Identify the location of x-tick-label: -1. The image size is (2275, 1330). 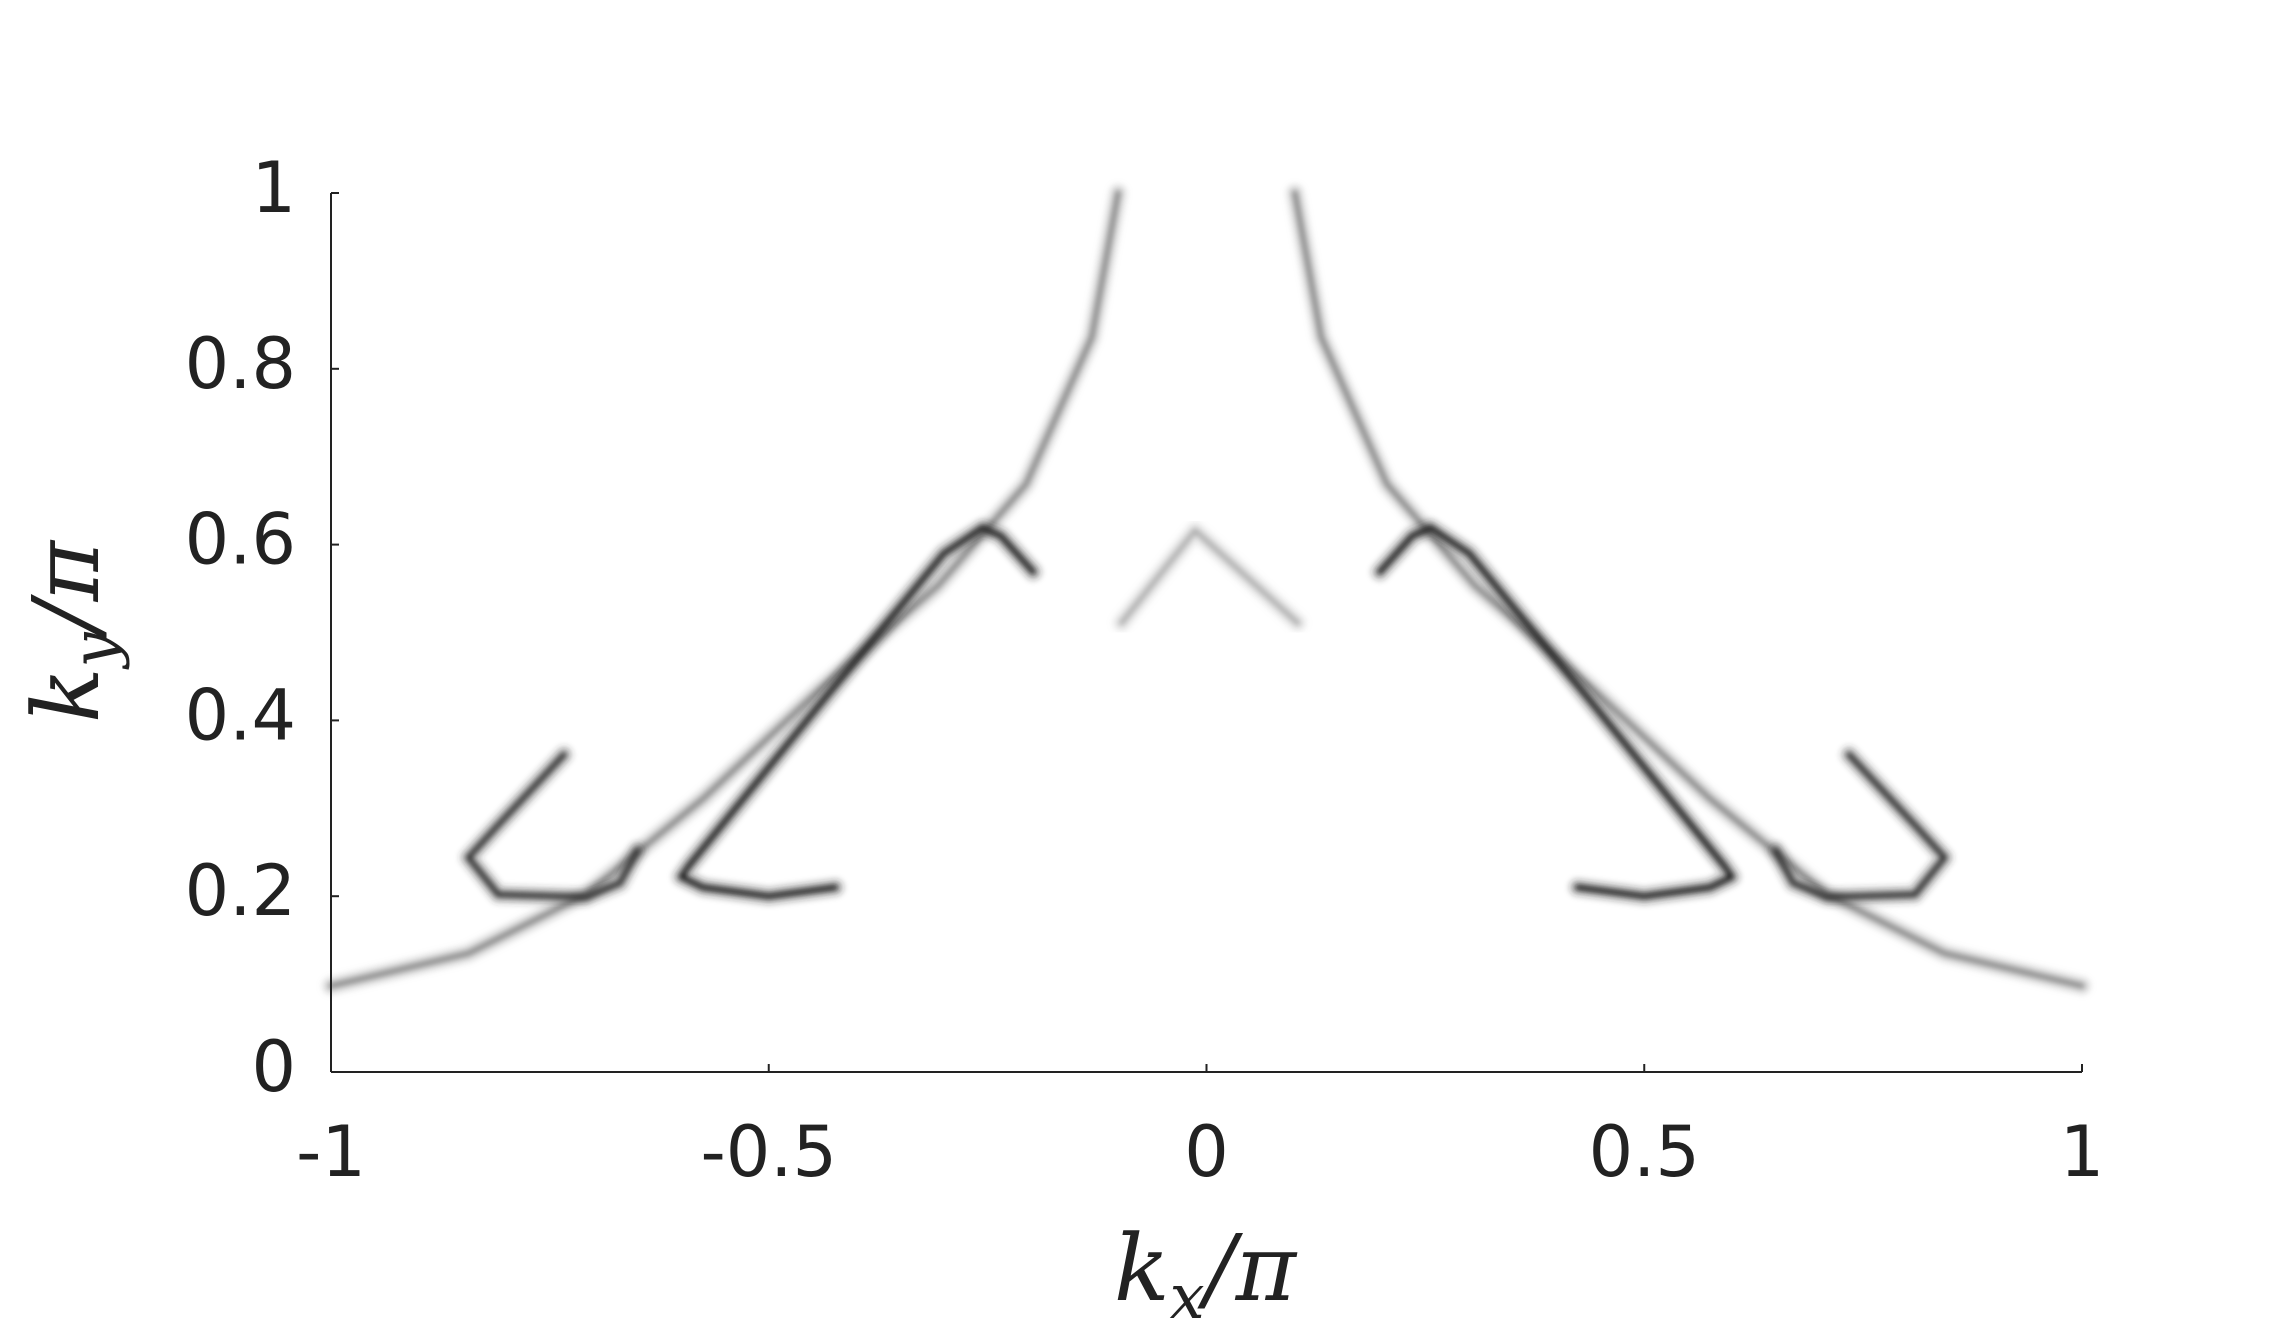
(331, 1152).